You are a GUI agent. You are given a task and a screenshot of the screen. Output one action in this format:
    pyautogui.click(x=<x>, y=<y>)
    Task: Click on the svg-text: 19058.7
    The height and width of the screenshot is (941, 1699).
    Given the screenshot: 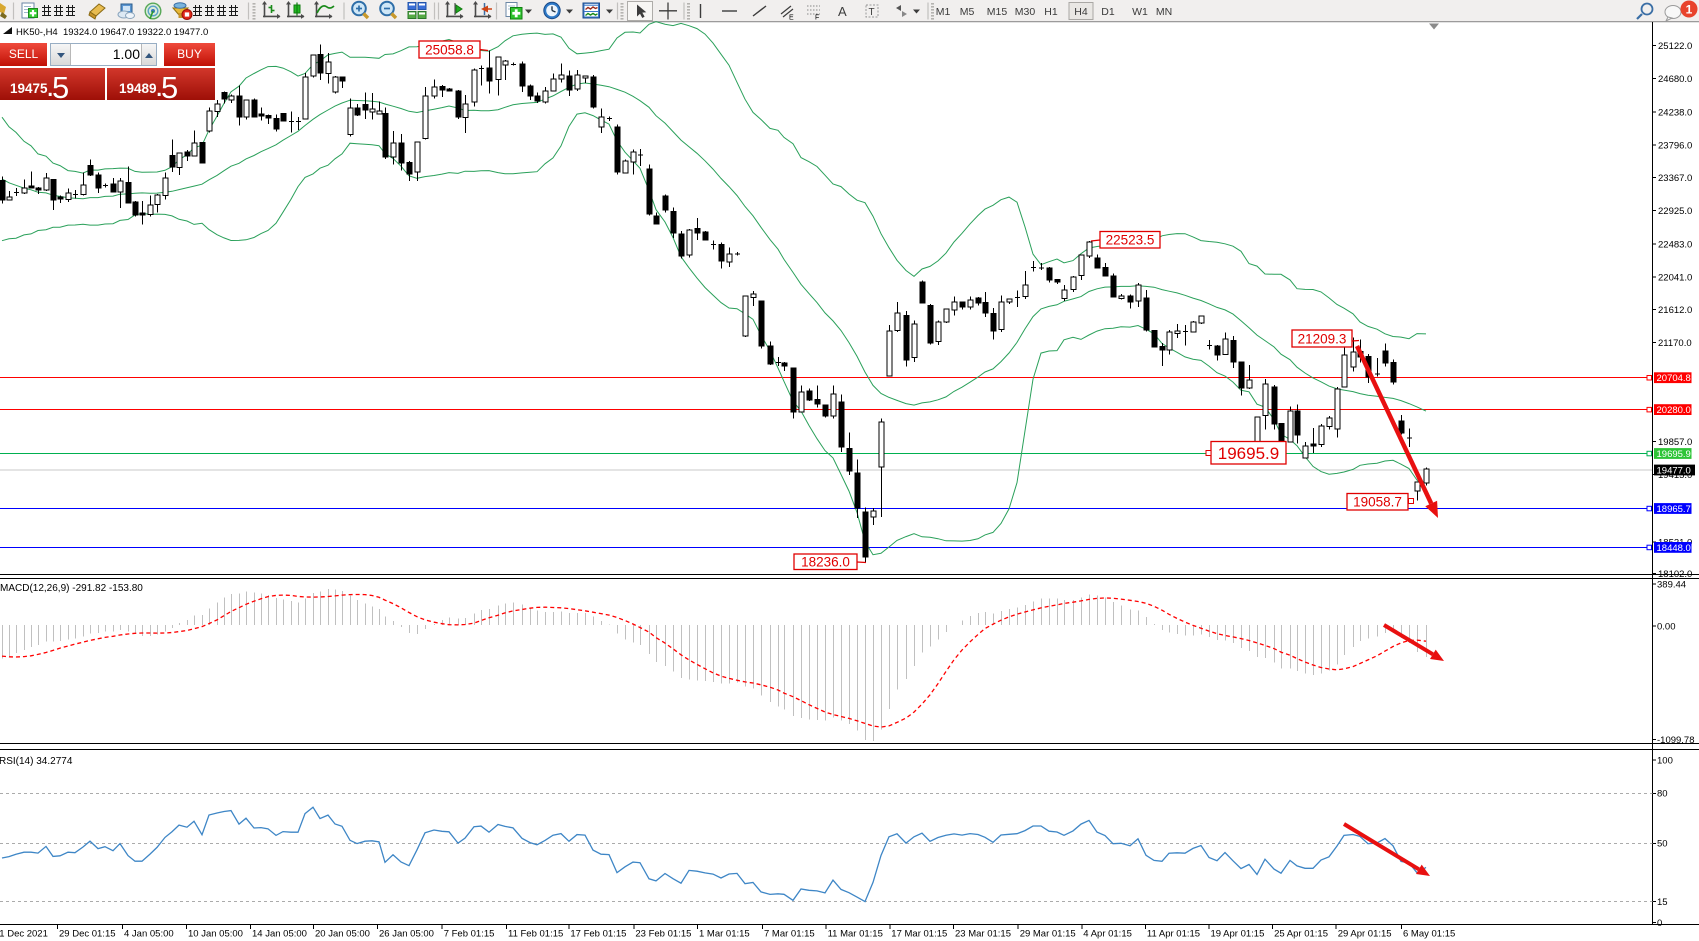 What is the action you would take?
    pyautogui.click(x=1377, y=502)
    